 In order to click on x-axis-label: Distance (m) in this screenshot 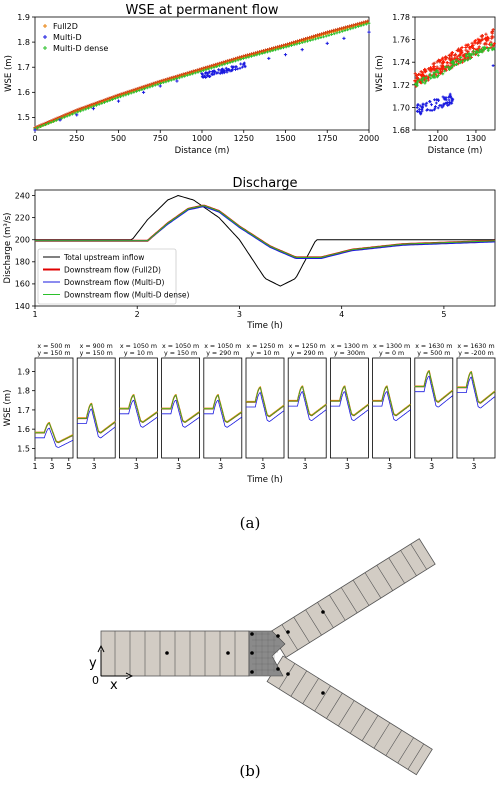, I will do `click(202, 151)`.